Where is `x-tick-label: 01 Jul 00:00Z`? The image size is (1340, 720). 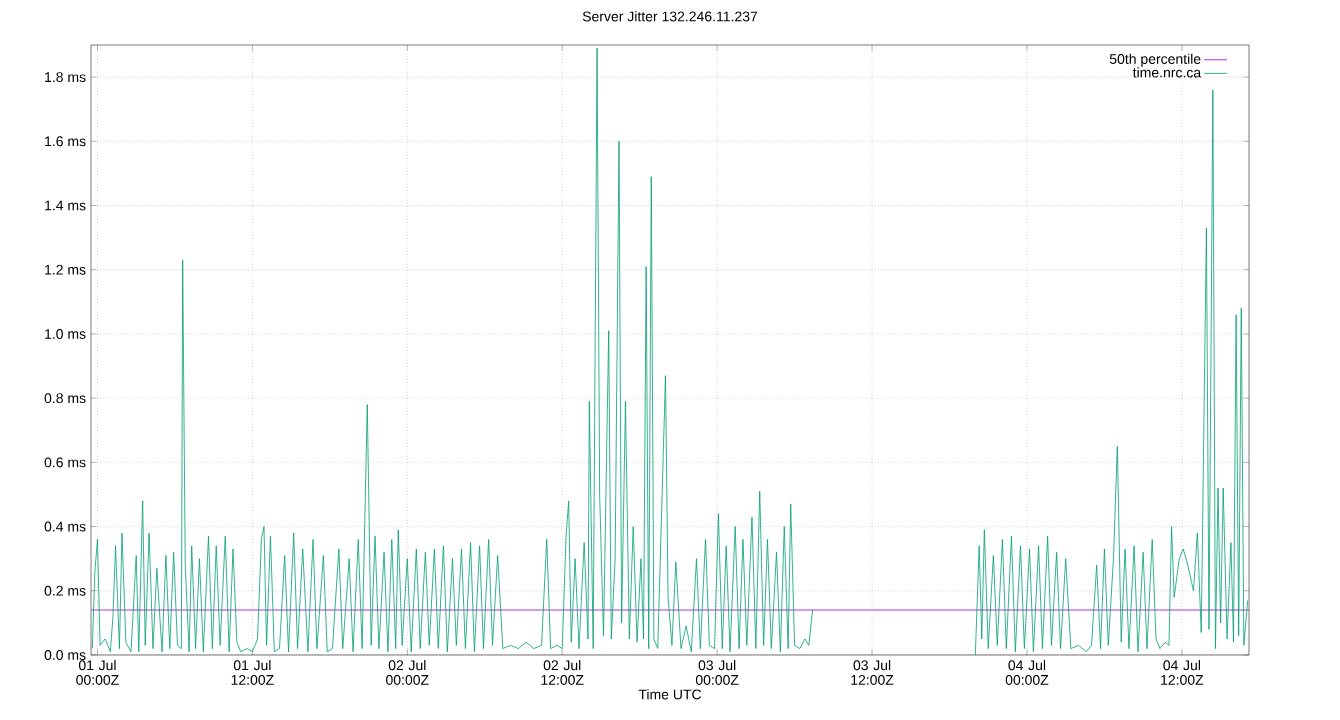
x-tick-label: 01 Jul 00:00Z is located at coordinates (97, 672).